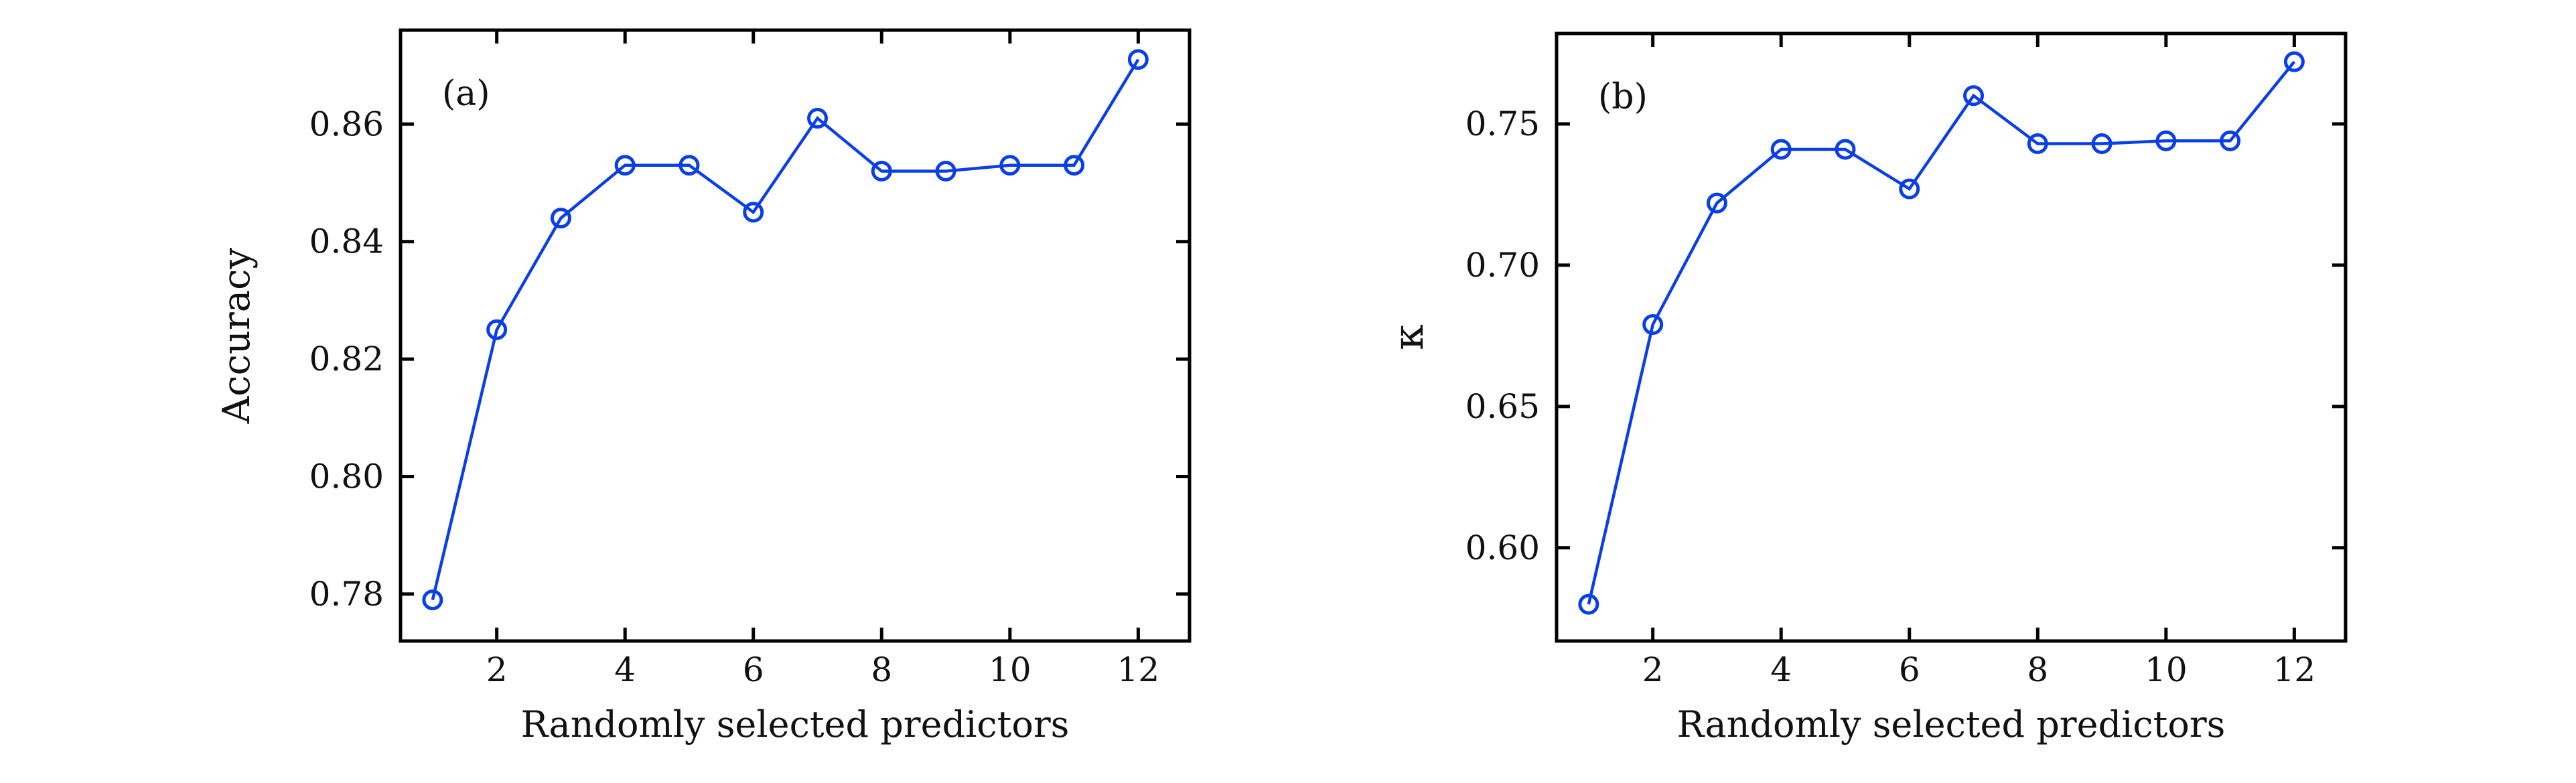 The width and height of the screenshot is (2576, 783). I want to click on y-tick-label: 0.80, so click(346, 476).